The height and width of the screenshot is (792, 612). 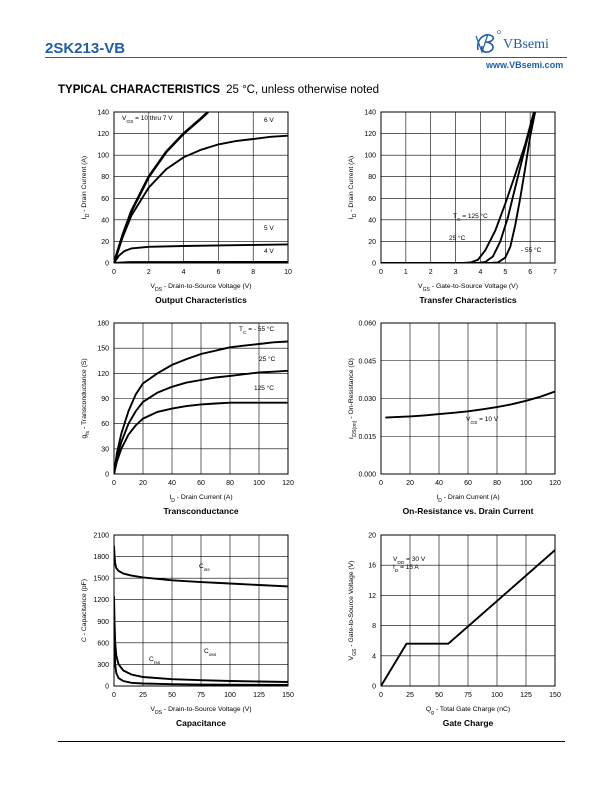 I want to click on y-tick-label: 90, so click(x=105, y=399).